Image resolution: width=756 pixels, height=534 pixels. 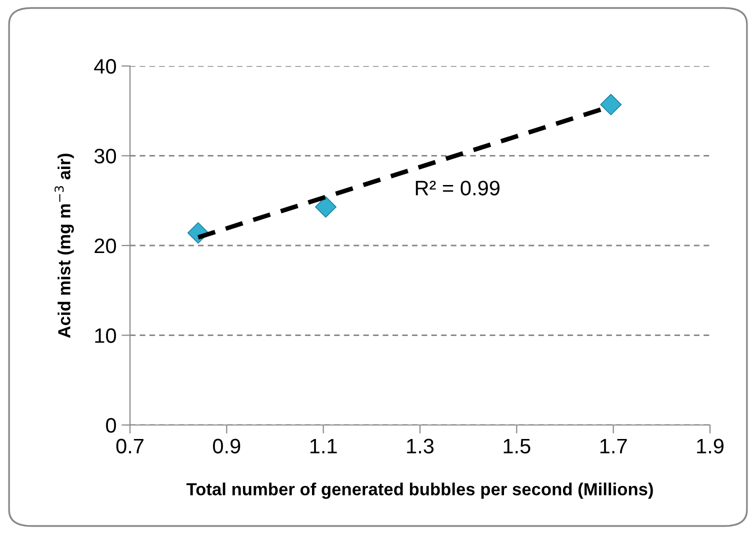 What do you see at coordinates (105, 66) in the screenshot?
I see `y-tick-label: 40` at bounding box center [105, 66].